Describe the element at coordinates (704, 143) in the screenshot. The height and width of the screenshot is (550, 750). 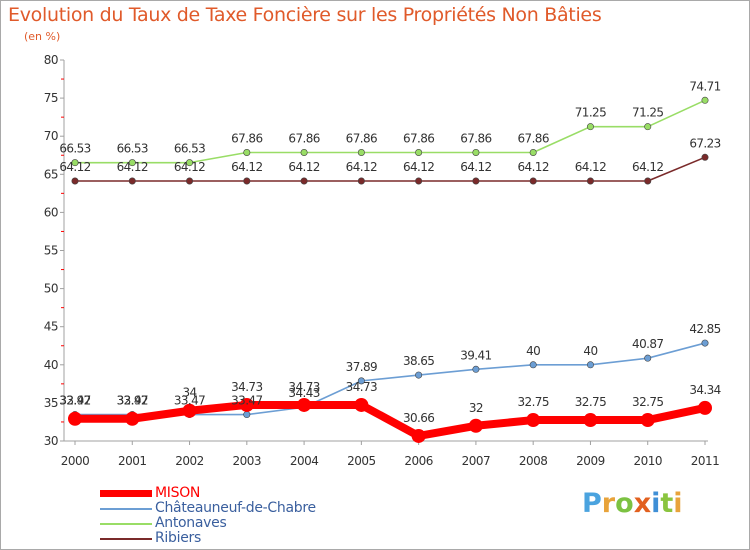
I see `data-label: 67.23` at that location.